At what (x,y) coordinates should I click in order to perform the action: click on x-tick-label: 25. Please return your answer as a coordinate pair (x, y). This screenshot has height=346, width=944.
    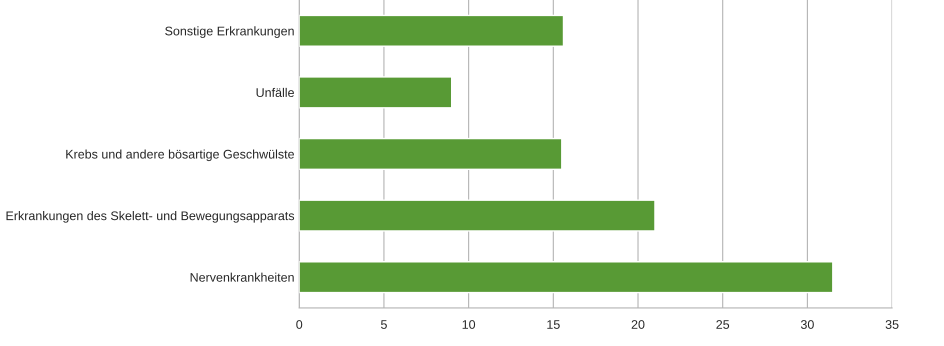
    Looking at the image, I should click on (723, 324).